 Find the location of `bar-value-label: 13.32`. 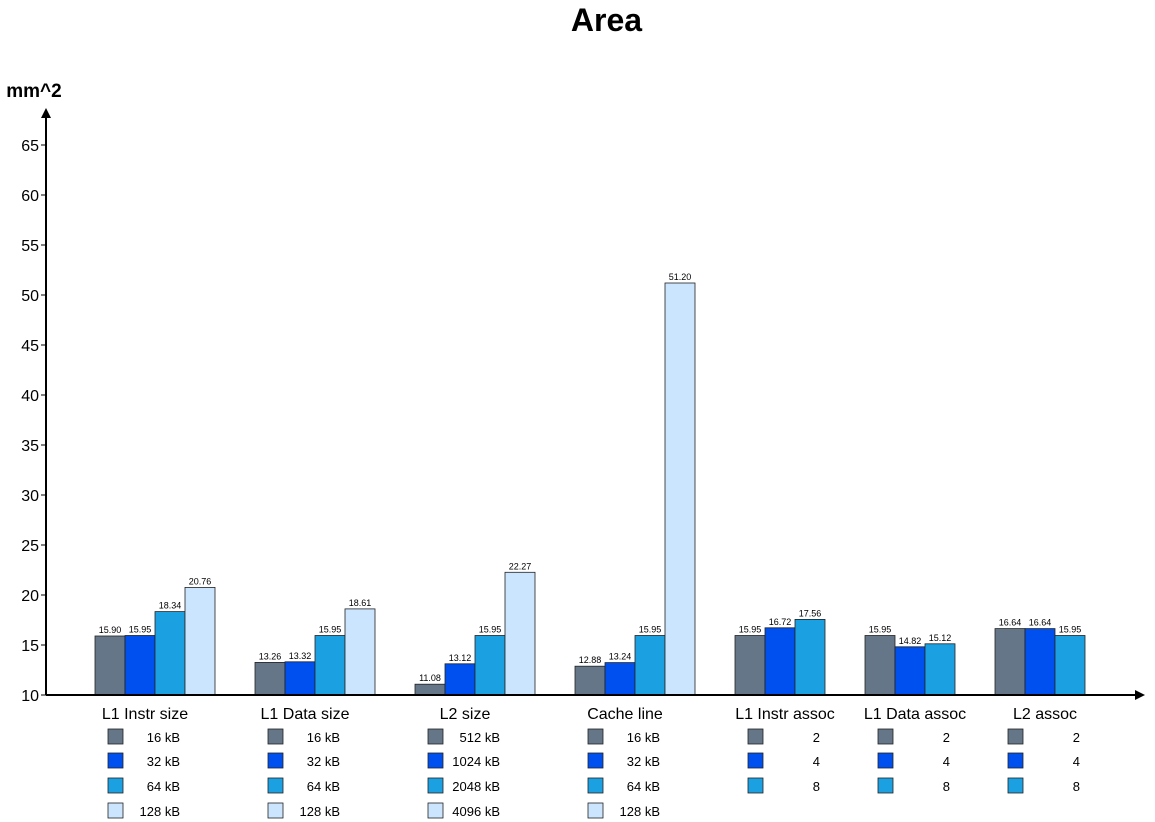

bar-value-label: 13.32 is located at coordinates (300, 656).